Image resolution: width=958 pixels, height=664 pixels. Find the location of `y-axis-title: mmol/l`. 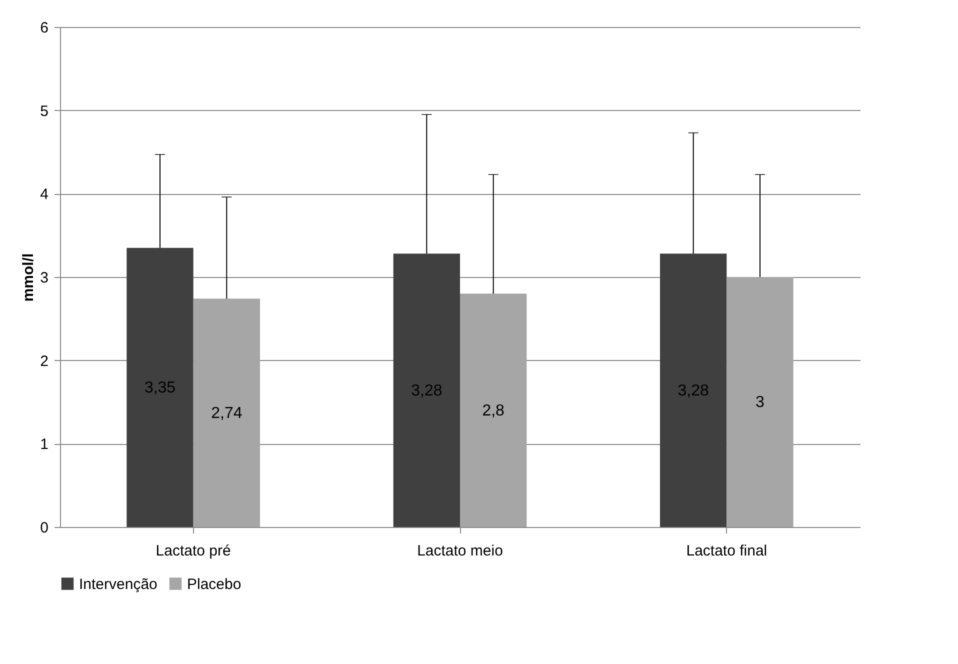

y-axis-title: mmol/l is located at coordinates (29, 277).